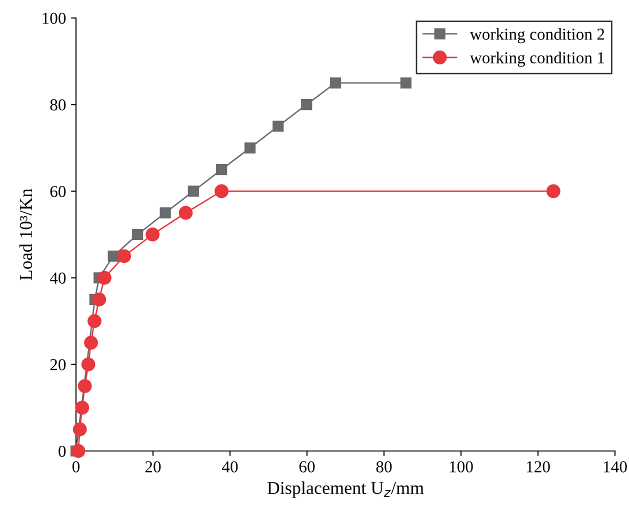 The image size is (629, 508). I want to click on x-tick-label: 140, so click(615, 466).